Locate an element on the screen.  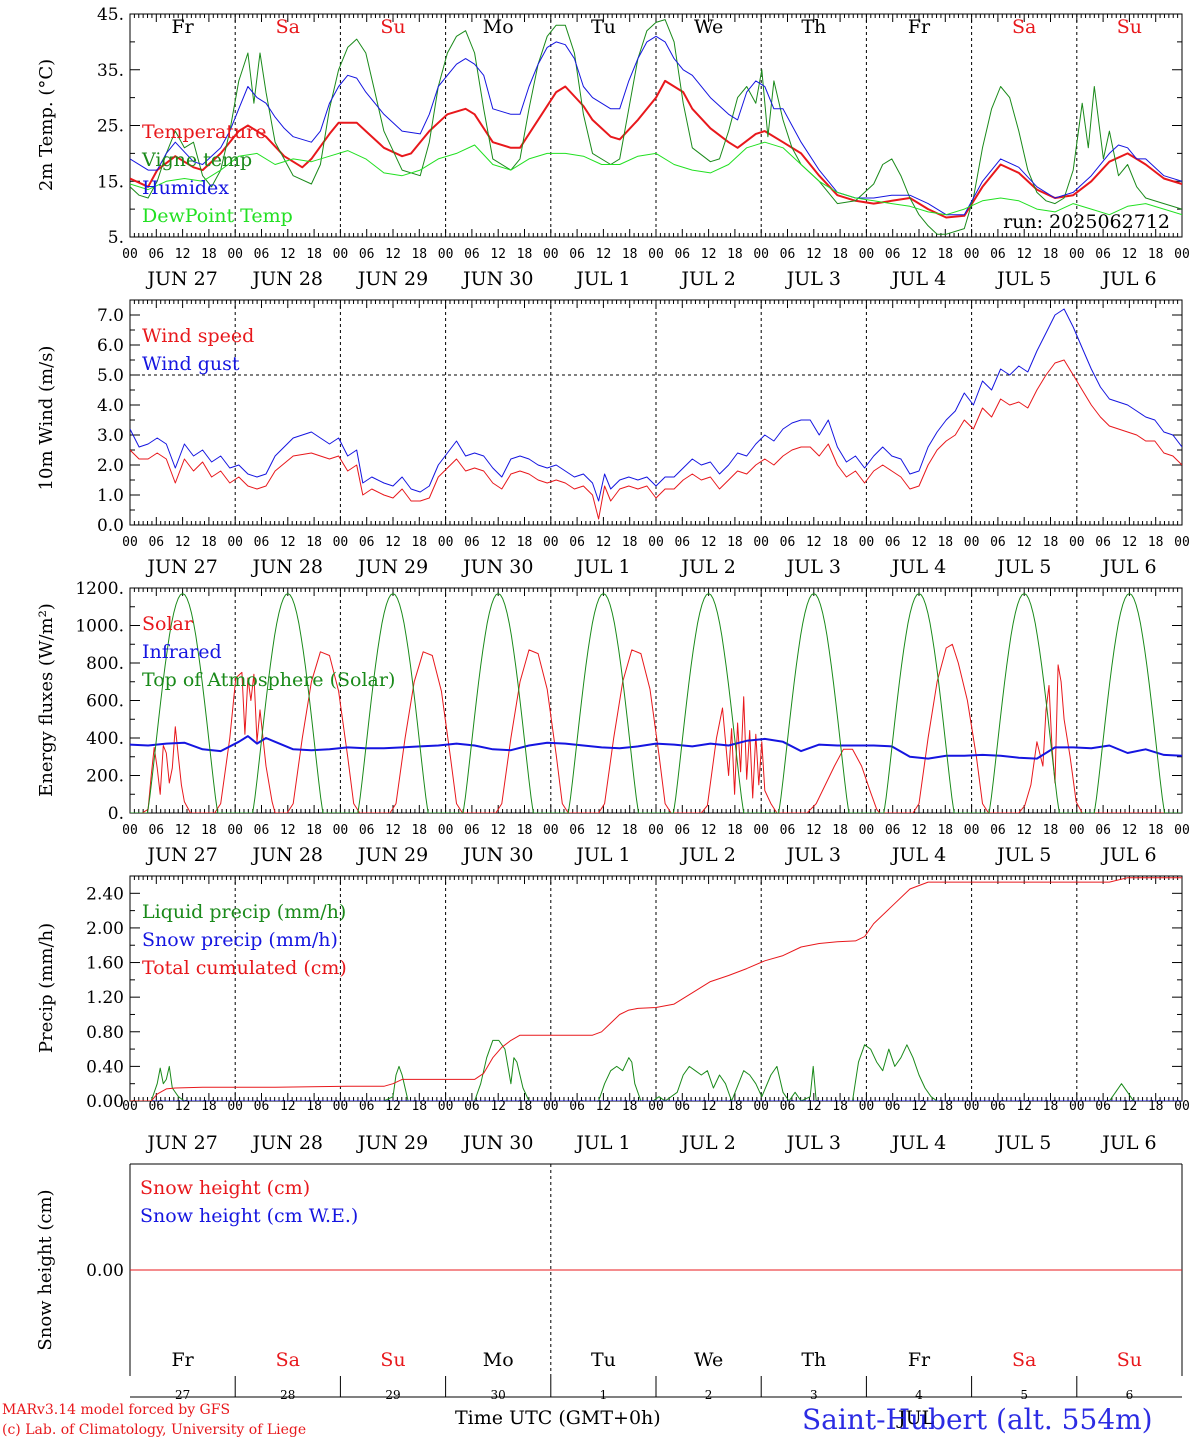
y-tick-label: 1.0 is located at coordinates (110, 496).